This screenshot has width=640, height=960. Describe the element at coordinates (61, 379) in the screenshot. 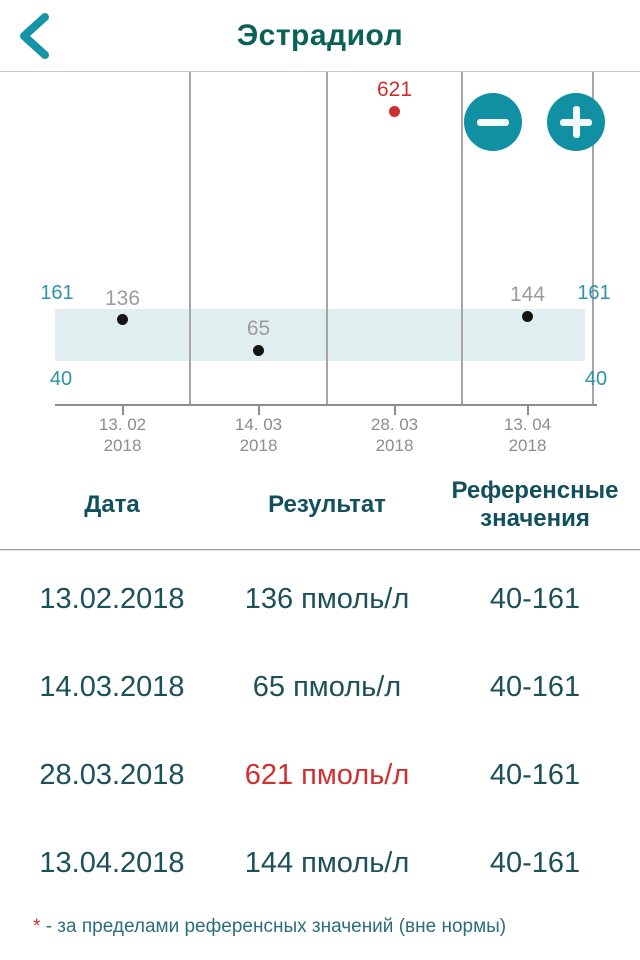

I see `ref-label-low-left: 40` at that location.